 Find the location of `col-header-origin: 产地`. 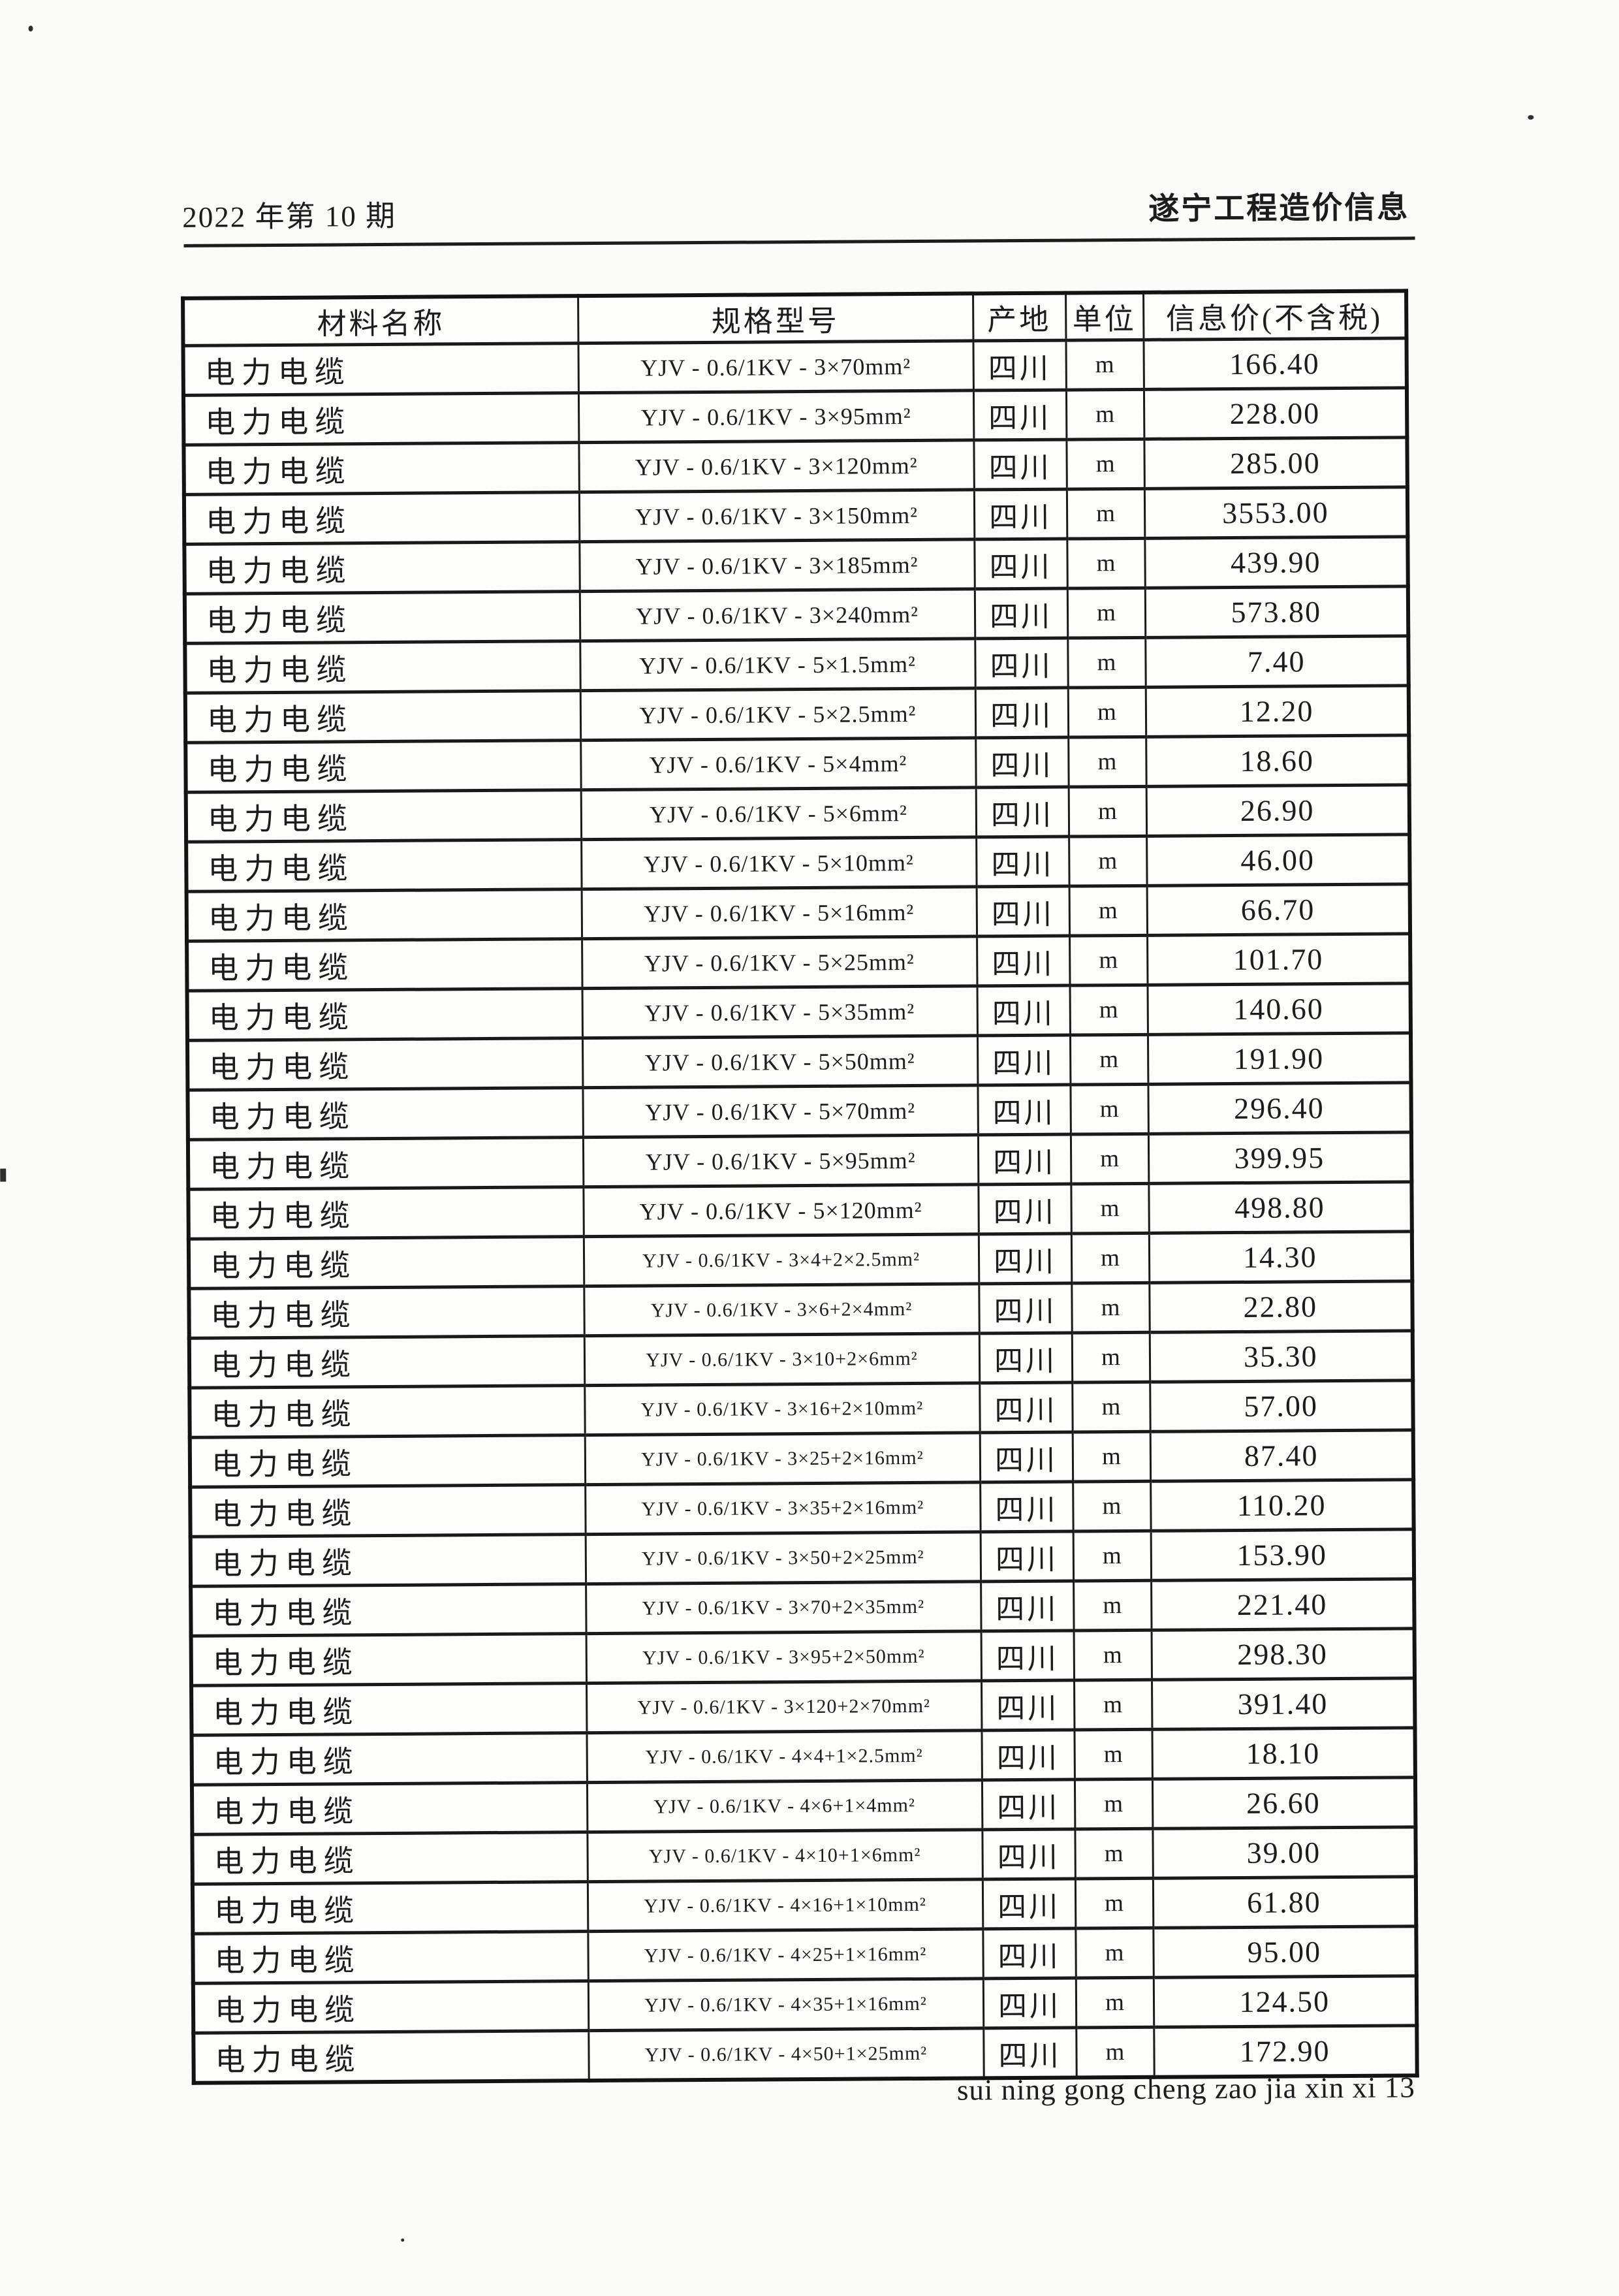

col-header-origin: 产地 is located at coordinates (1019, 317).